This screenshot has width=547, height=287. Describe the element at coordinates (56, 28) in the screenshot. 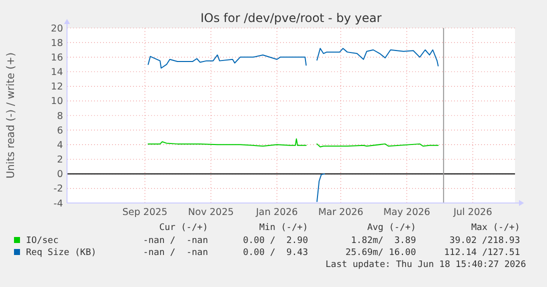

I see `y-tick-label: 20` at that location.